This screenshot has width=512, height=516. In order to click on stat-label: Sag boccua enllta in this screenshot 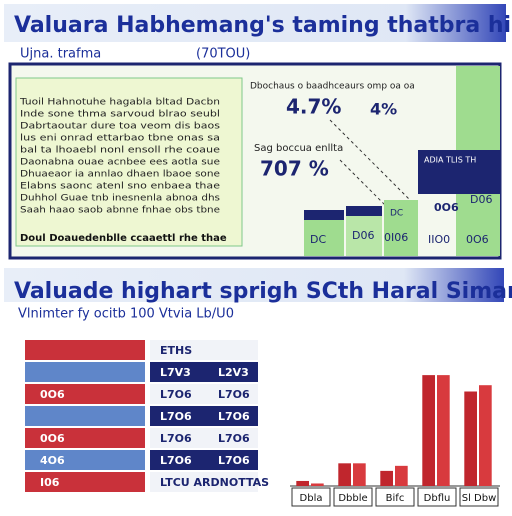, I will do `click(298, 148)`.